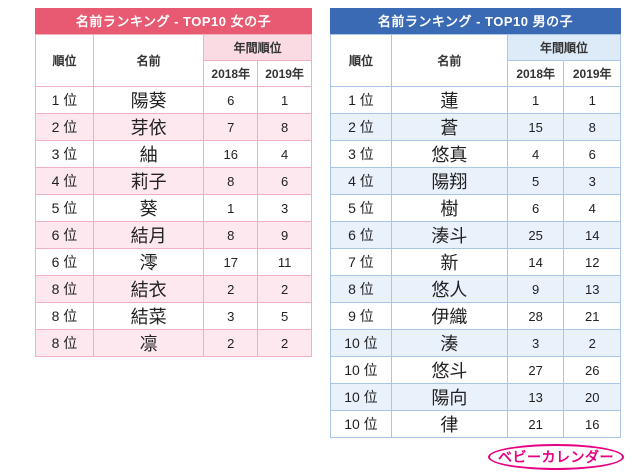 The image size is (640, 473). Describe the element at coordinates (592, 289) in the screenshot. I see `cell-y2019: 13` at that location.